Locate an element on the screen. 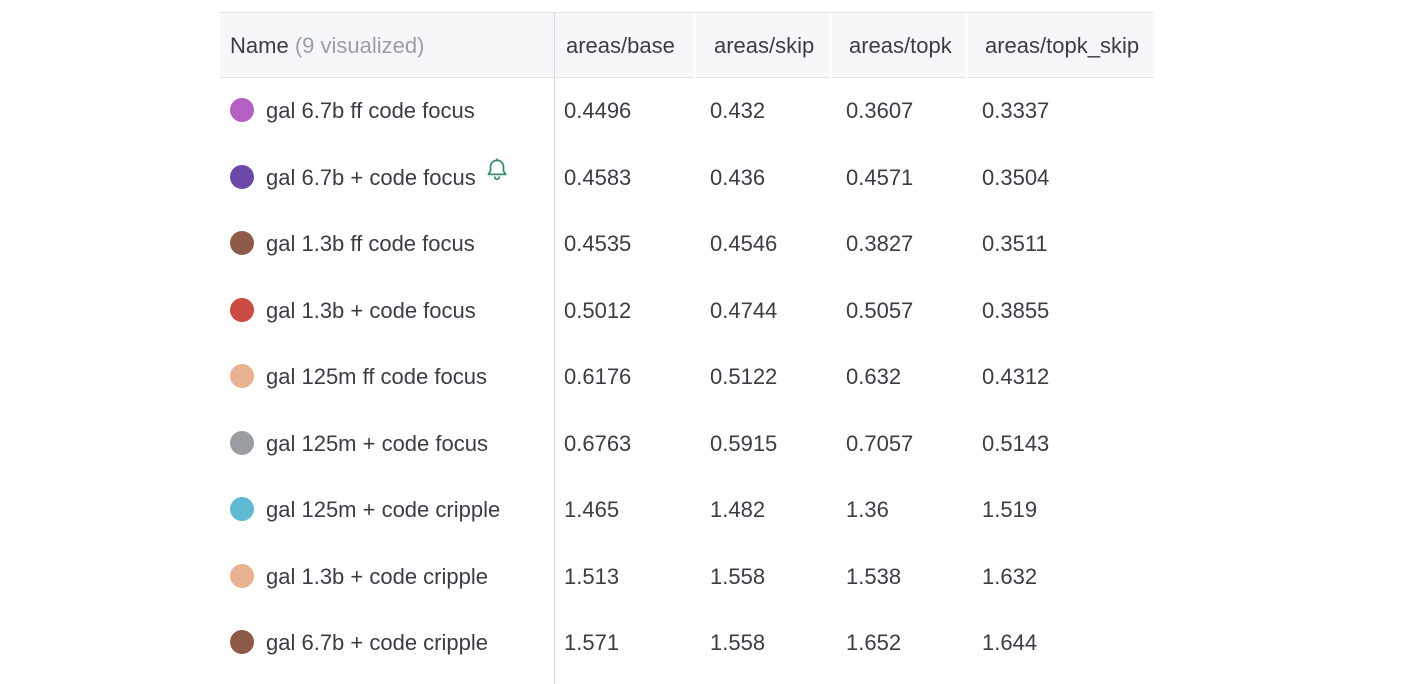  value-areas-skip: 0.5915 is located at coordinates (744, 443).